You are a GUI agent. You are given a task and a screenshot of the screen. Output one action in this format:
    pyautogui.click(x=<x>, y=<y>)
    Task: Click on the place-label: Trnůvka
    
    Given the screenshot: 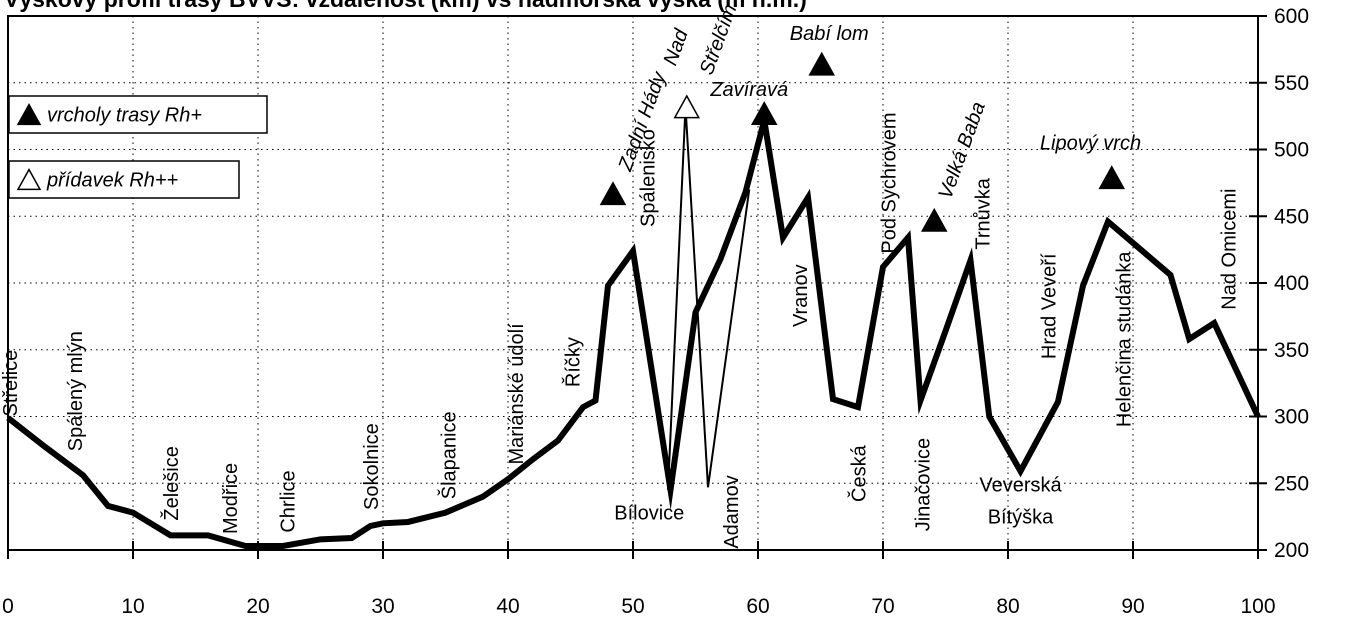 What is the action you would take?
    pyautogui.click(x=983, y=213)
    